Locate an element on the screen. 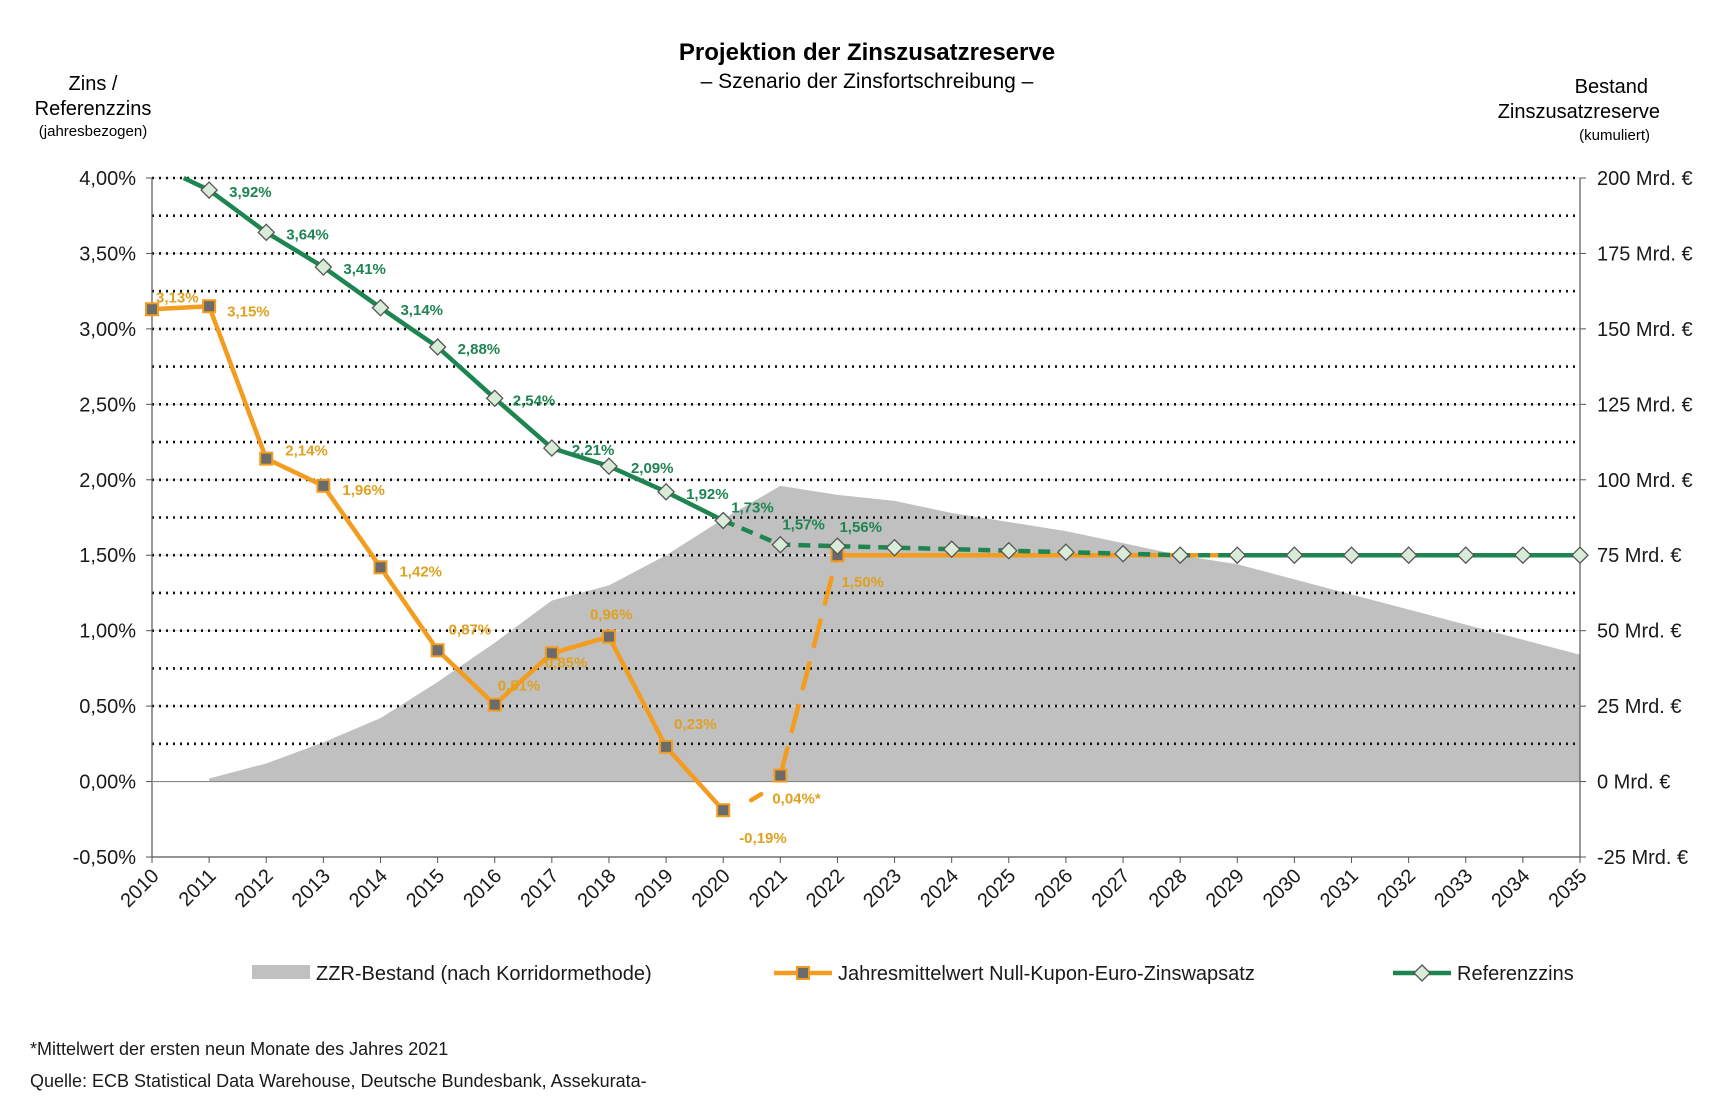  x-tick-label: 2031 is located at coordinates (1339, 888).